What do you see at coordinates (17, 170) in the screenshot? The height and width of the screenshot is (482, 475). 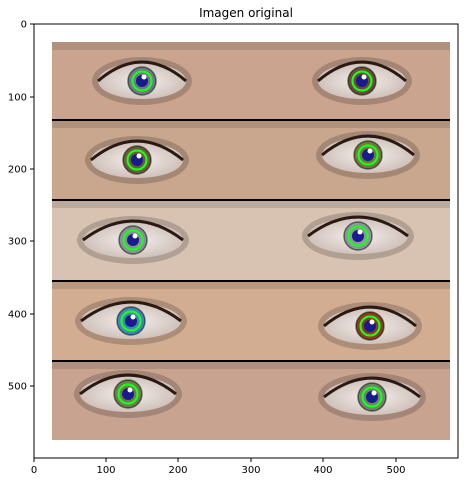 I see `y-tick-label: 200` at bounding box center [17, 170].